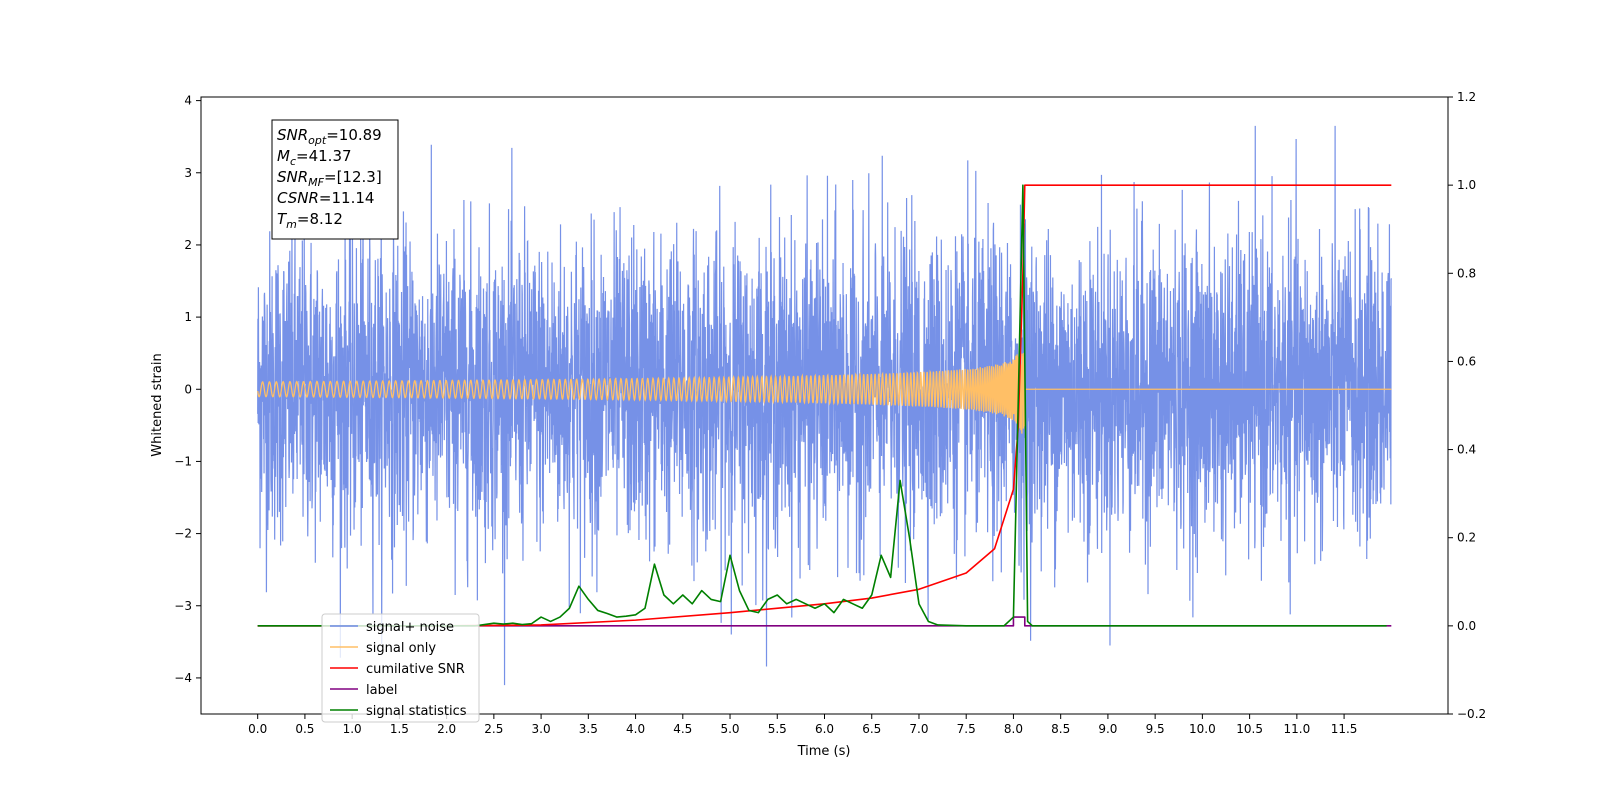  Describe the element at coordinates (1466, 361) in the screenshot. I see `y-right-tick-label: 0.6` at that location.